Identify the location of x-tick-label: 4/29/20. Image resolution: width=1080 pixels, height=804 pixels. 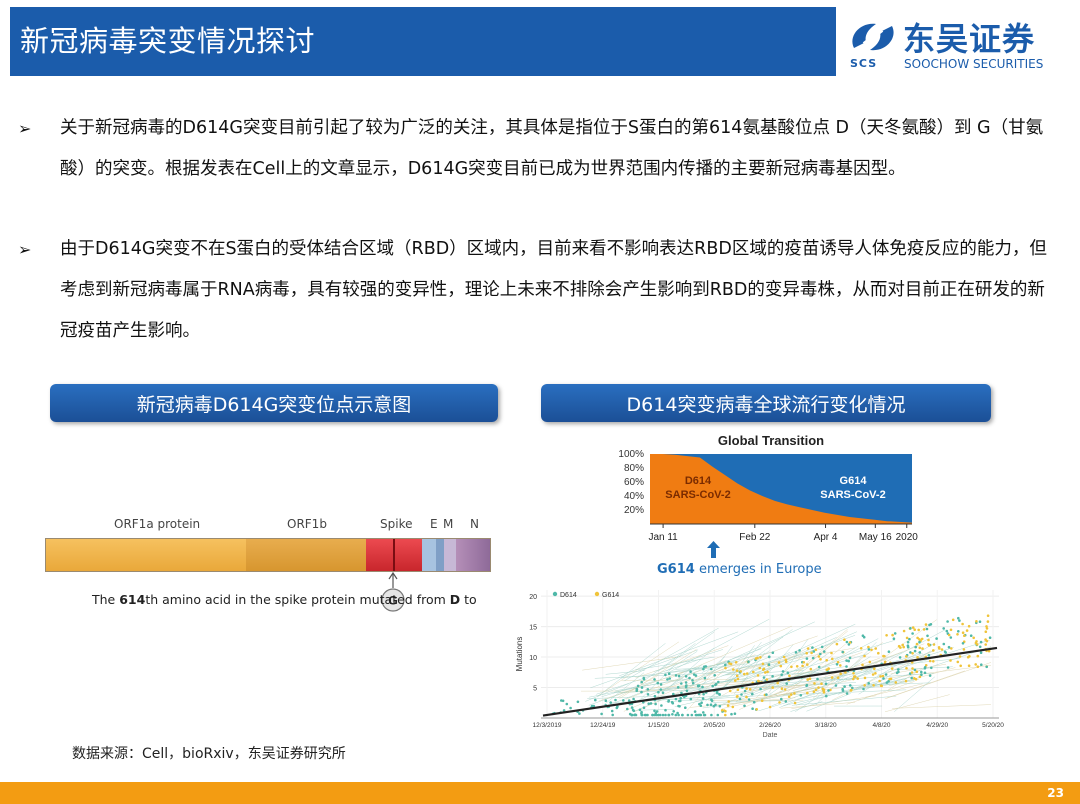
(937, 725).